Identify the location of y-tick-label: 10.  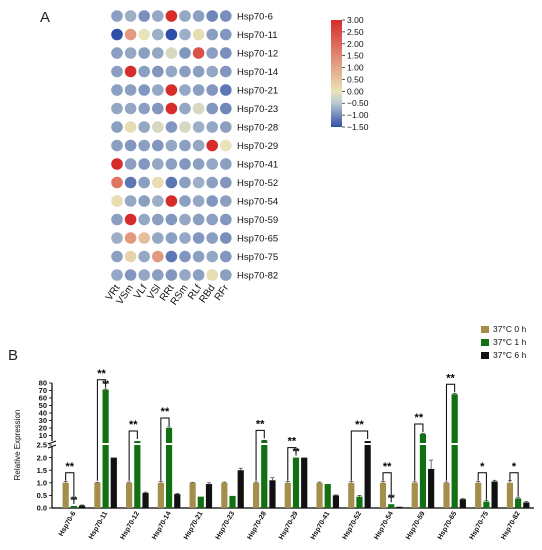
(43, 435).